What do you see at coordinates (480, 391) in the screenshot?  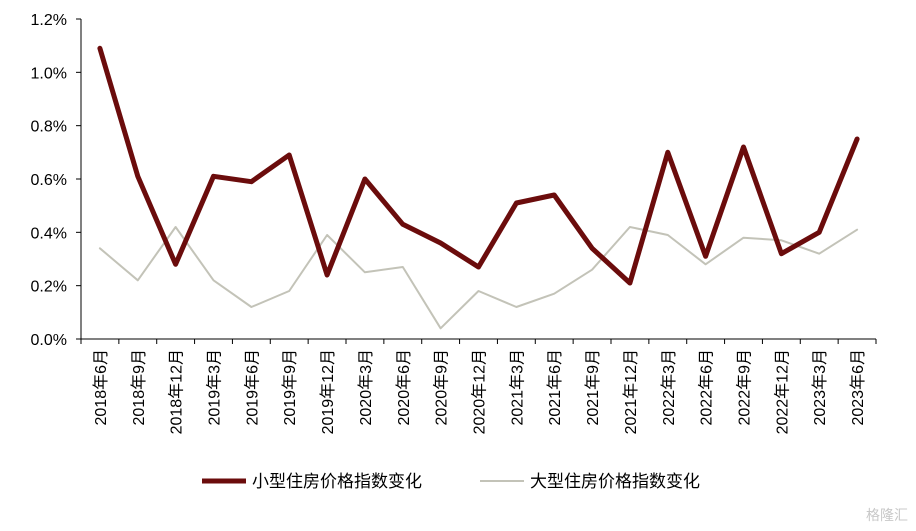 I see `x-tick-label: 2020年12月` at bounding box center [480, 391].